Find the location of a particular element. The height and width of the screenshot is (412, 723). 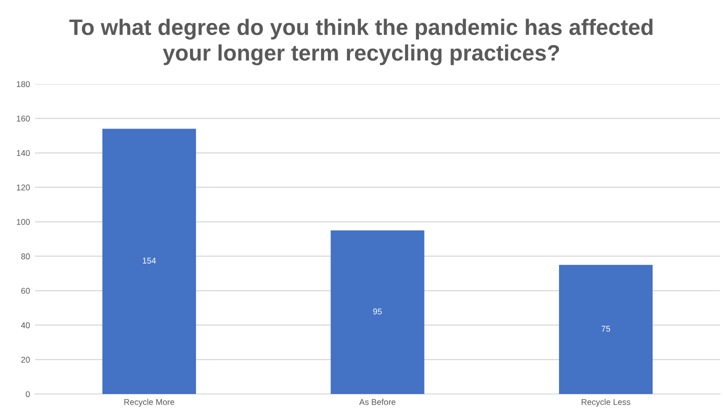

y-tick-label: 40 is located at coordinates (25, 325).